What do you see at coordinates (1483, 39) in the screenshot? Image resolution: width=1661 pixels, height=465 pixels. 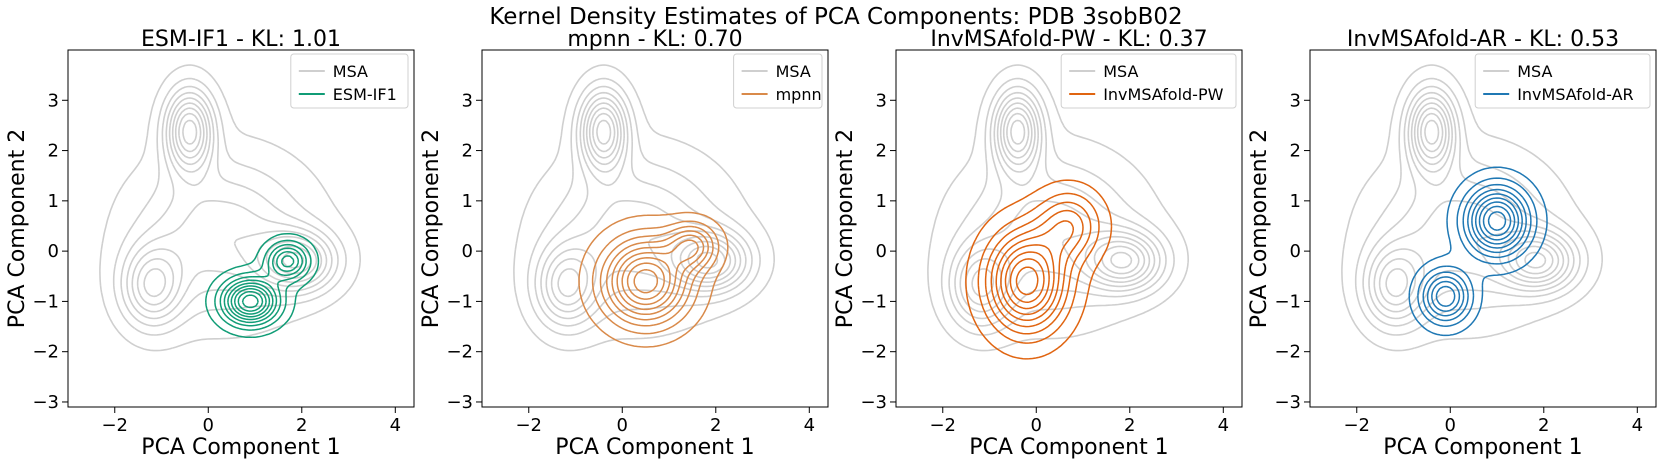 I see `panel-title: InvMSAfold-AR - KL: 0.53` at bounding box center [1483, 39].